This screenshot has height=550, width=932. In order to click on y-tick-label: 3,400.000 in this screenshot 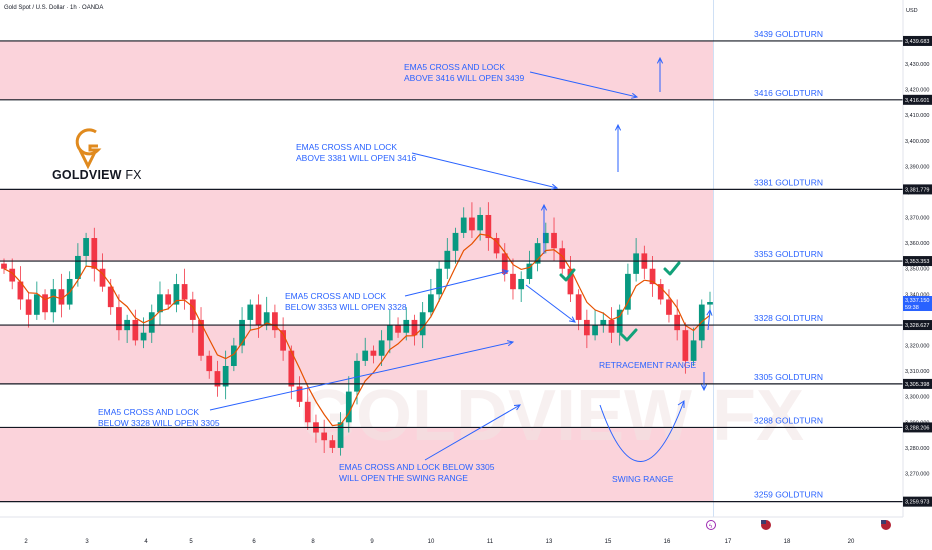, I will do `click(917, 142)`.